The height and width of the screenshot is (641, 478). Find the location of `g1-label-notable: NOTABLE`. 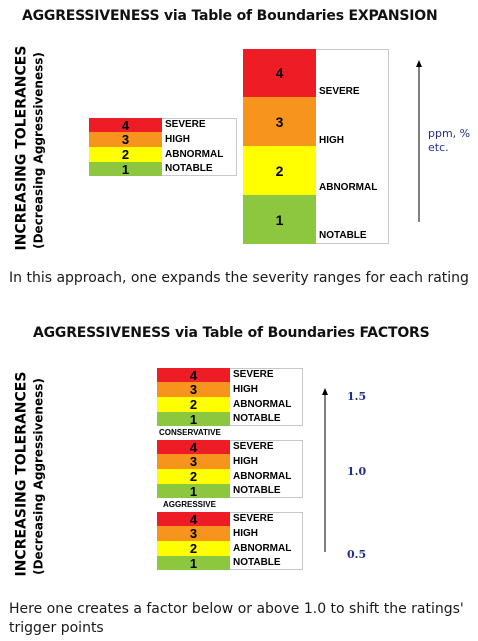

g1-label-notable: NOTABLE is located at coordinates (257, 418).